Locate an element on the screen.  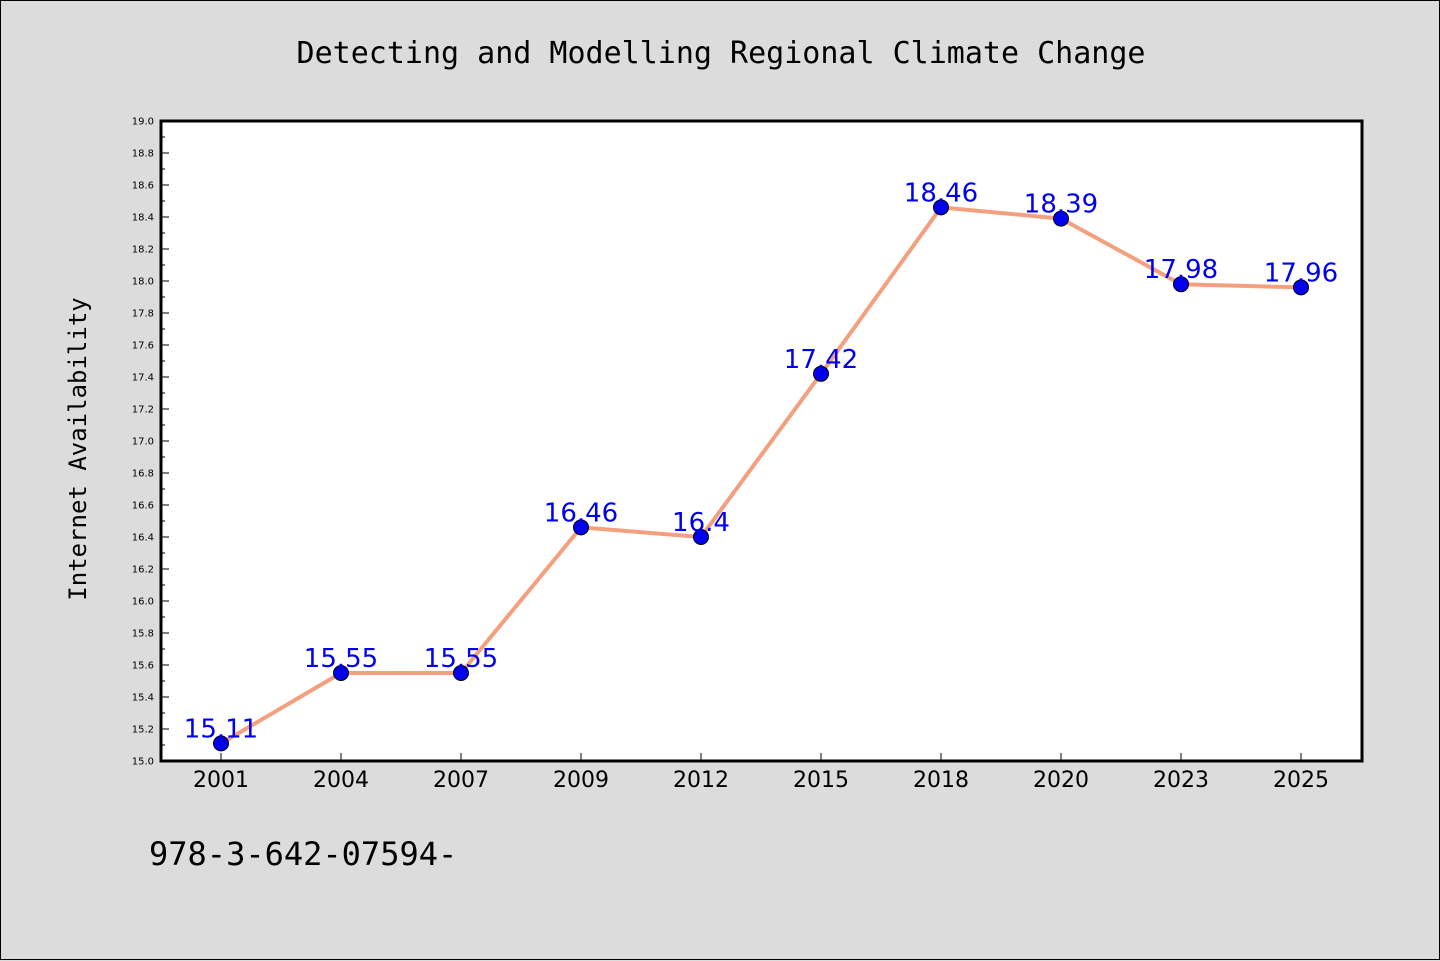
y-tick-label: 18.2 is located at coordinates (143, 250).